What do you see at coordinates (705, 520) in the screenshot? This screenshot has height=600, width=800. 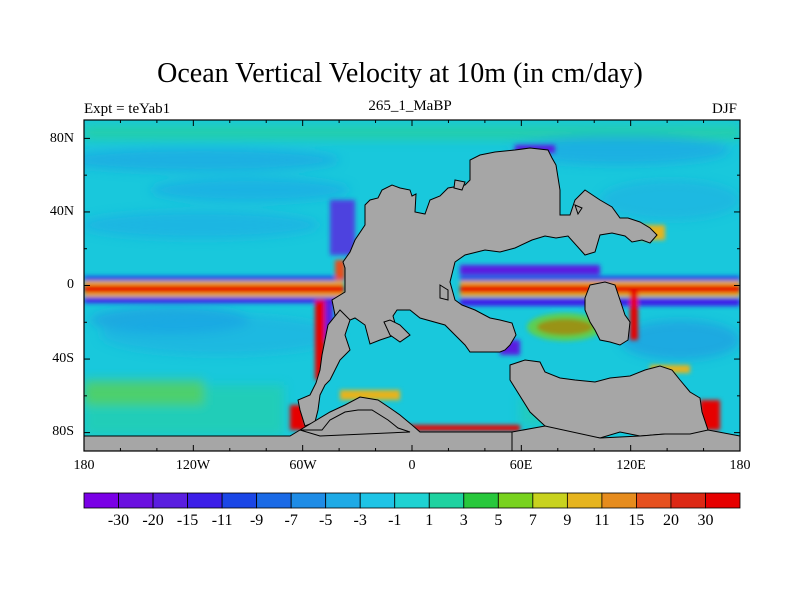 I see `colorbar-label: 30` at bounding box center [705, 520].